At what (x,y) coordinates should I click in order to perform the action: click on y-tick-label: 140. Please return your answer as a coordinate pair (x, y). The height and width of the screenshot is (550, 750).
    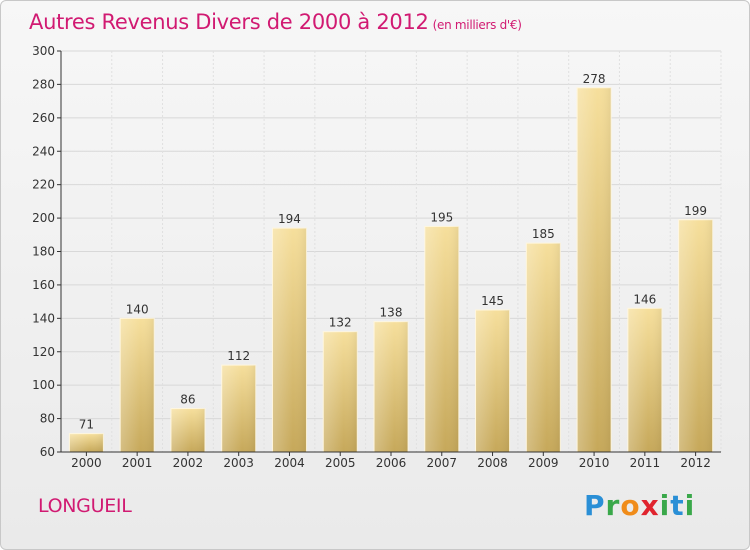
    Looking at the image, I should click on (43, 318).